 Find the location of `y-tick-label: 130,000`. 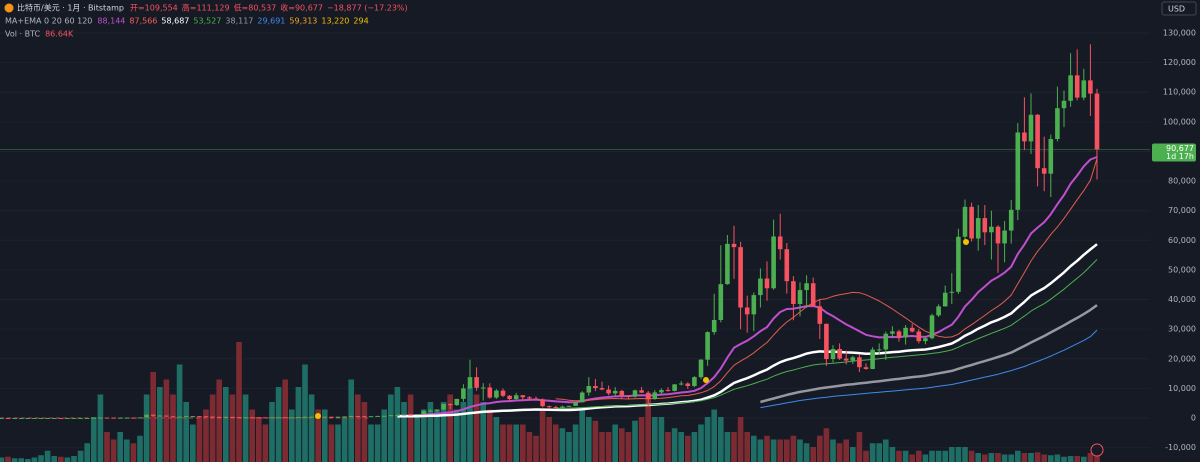

y-tick-label: 130,000 is located at coordinates (1179, 33).